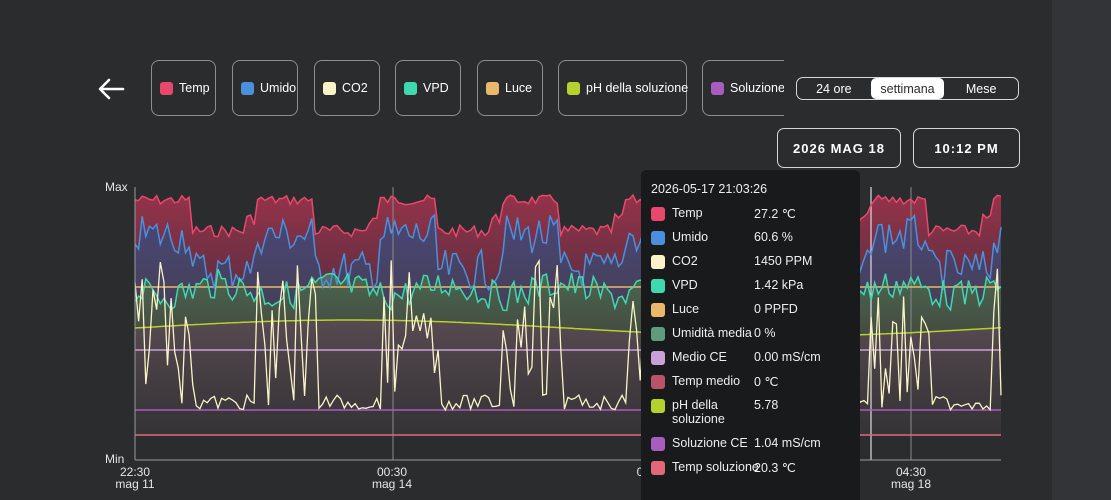 The height and width of the screenshot is (500, 1111). Describe the element at coordinates (787, 443) in the screenshot. I see `tooltip-row-value: 1.04 mS/cm` at that location.